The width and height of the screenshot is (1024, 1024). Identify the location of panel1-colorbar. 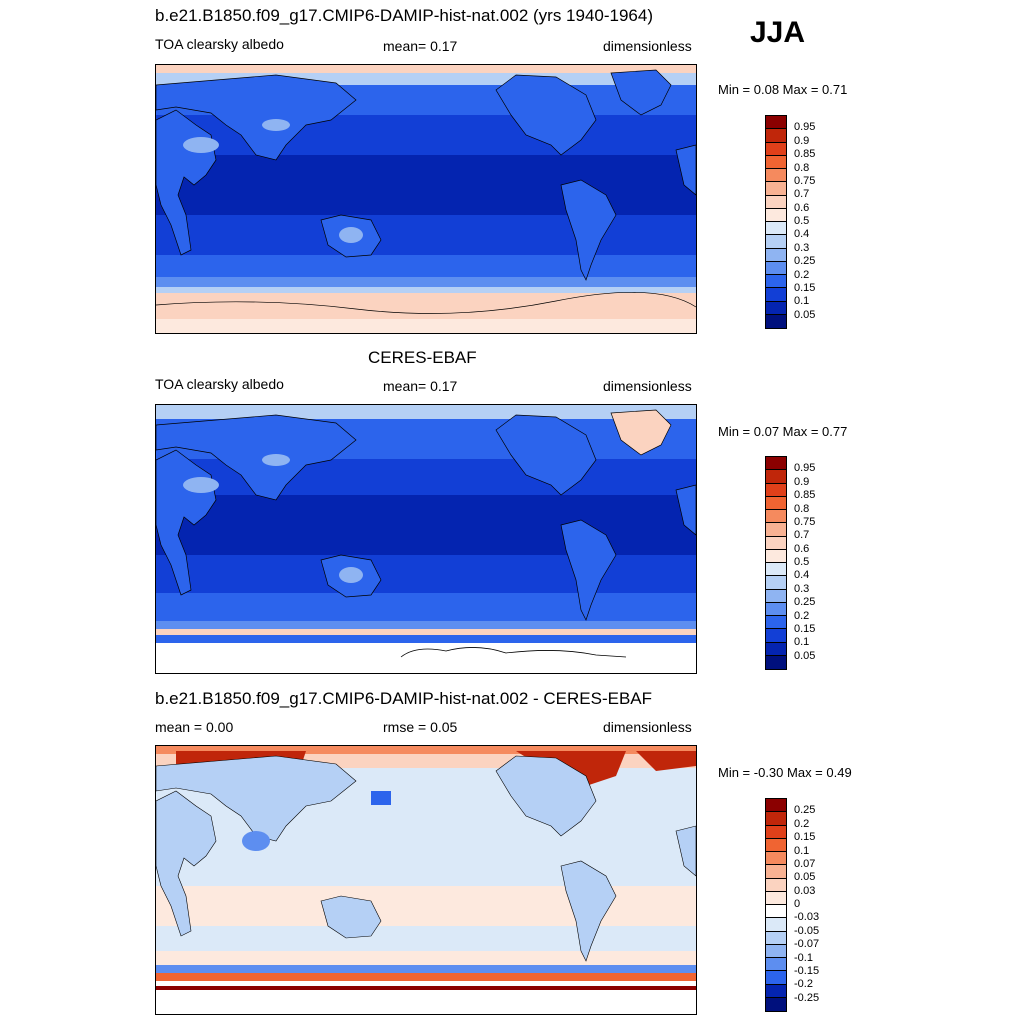
(776, 222).